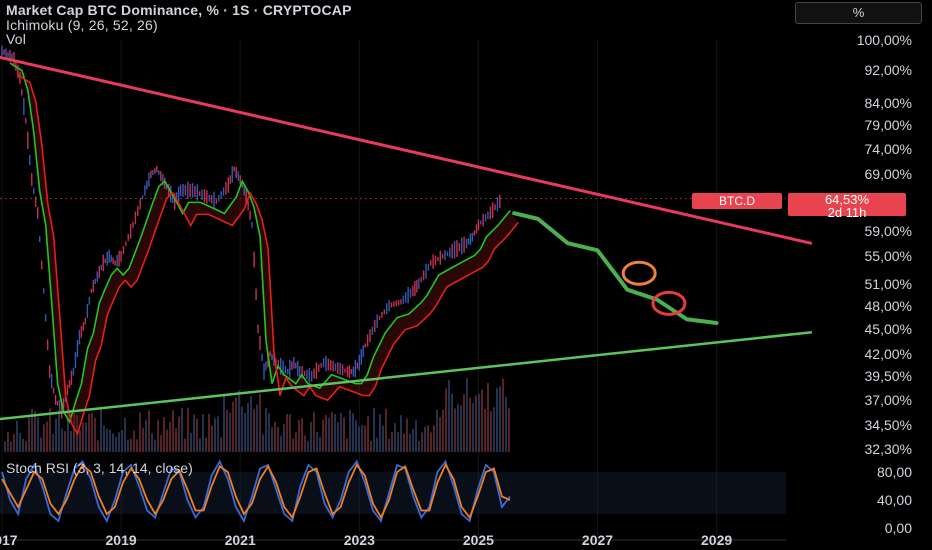 The image size is (932, 550). What do you see at coordinates (888, 353) in the screenshot?
I see `y-tick-label: 42,00%` at bounding box center [888, 353].